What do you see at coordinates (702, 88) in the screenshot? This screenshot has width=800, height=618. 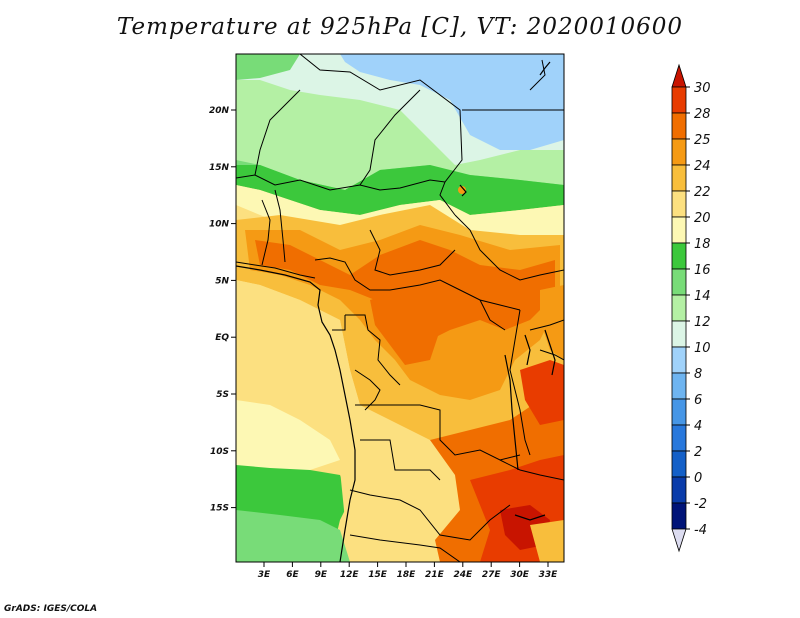 I see `colorbar-label: 30` at bounding box center [702, 88].